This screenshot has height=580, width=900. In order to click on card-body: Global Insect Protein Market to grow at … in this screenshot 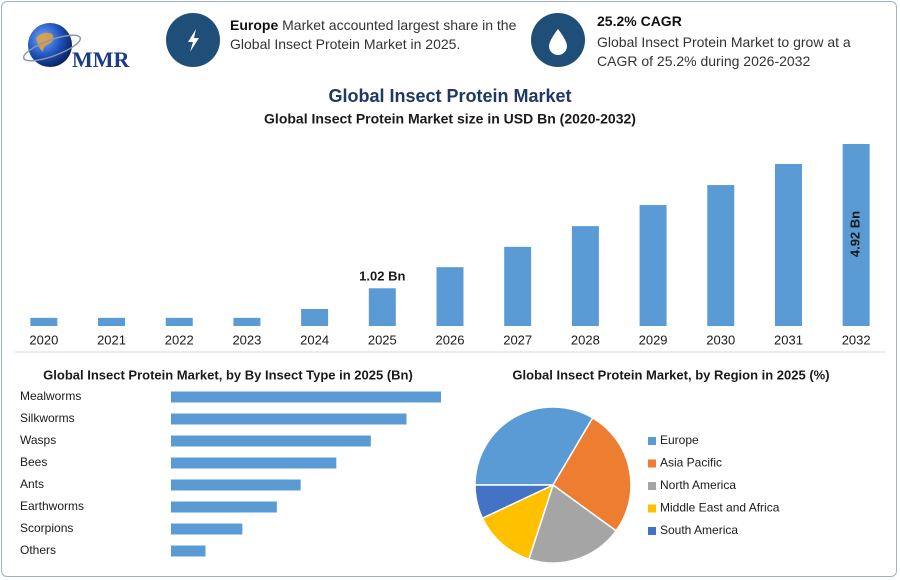, I will do `click(724, 51)`.